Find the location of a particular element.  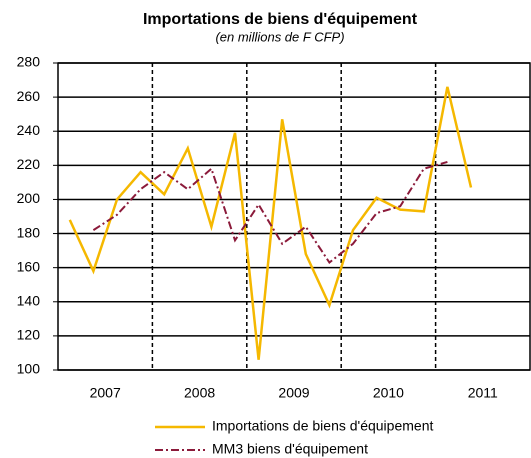

chart-subtitle: (en millions de F CFP) is located at coordinates (279, 36).